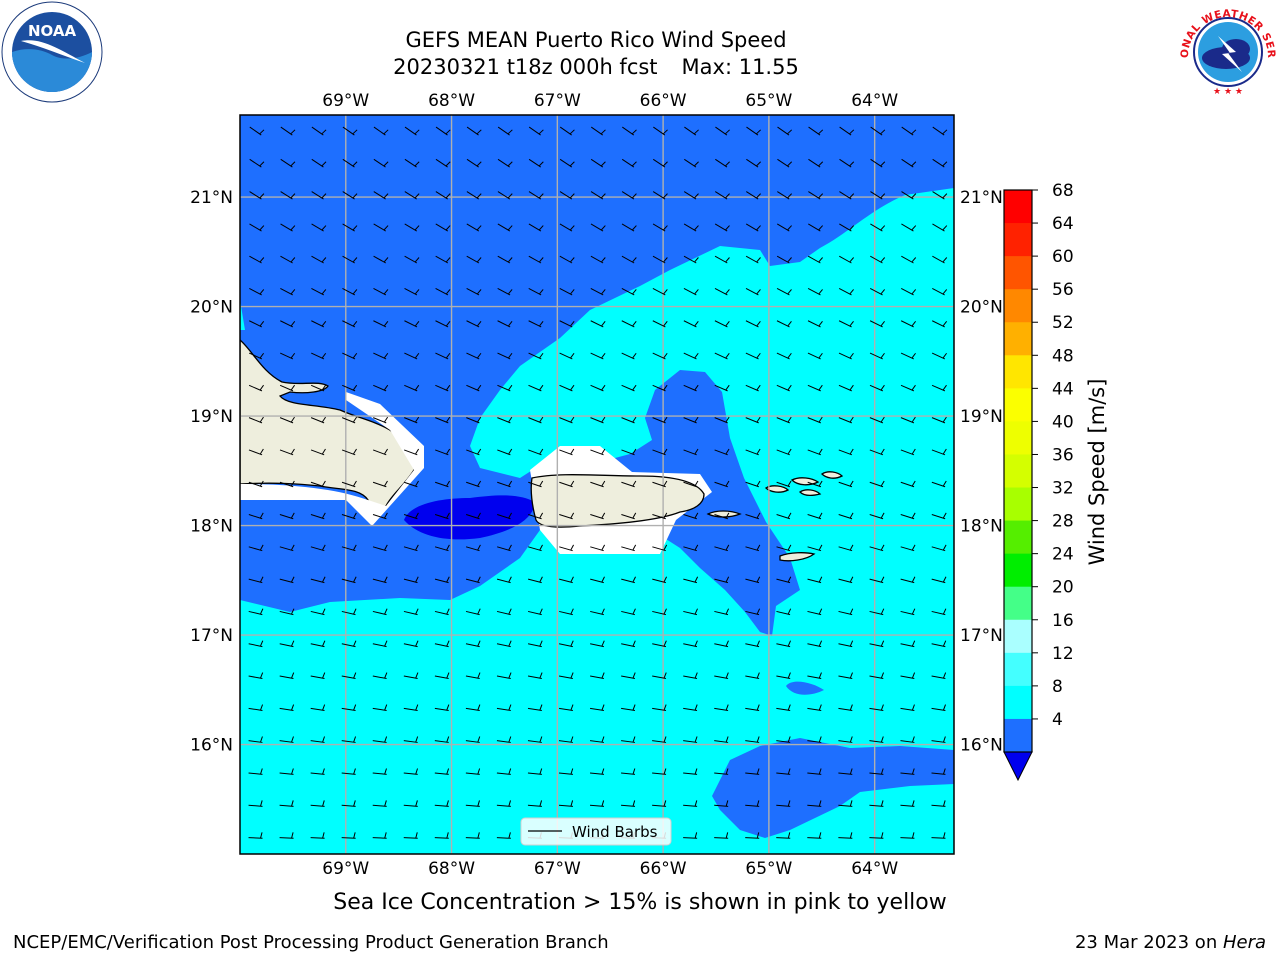 This screenshot has height=960, width=1280. What do you see at coordinates (1038, 481) in the screenshot?
I see `colorbar: 68 64 60 56 52 48 44 40 36 32 28 24 20 16 12 8 4` at bounding box center [1038, 481].